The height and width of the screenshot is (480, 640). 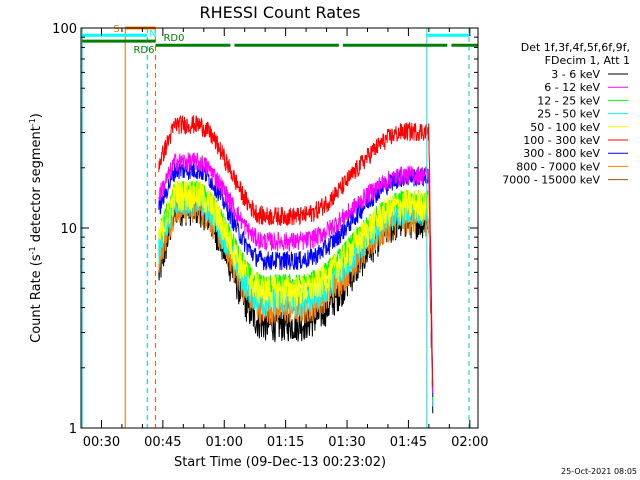 I want to click on x-tick-label-3: 01:15, so click(x=285, y=442).